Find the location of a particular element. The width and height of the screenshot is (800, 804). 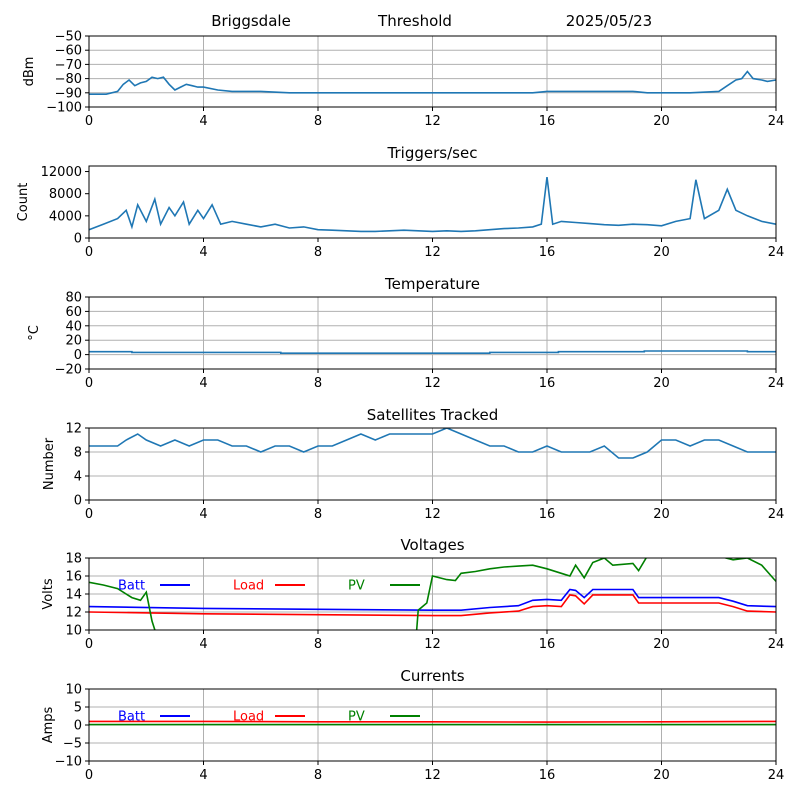

y-tick-label: 5 is located at coordinates (78, 708).